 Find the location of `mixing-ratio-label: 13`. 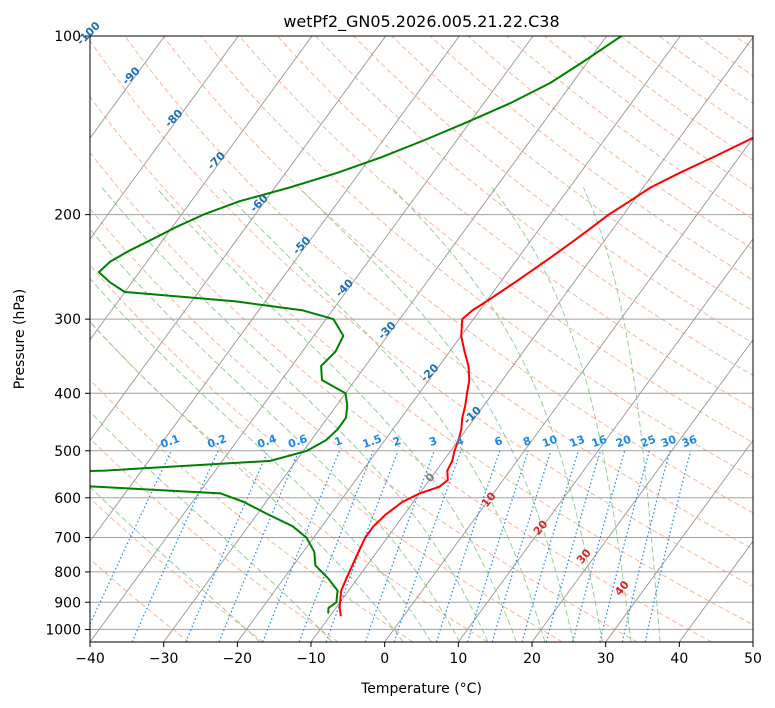

mixing-ratio-label: 13 is located at coordinates (577, 441).